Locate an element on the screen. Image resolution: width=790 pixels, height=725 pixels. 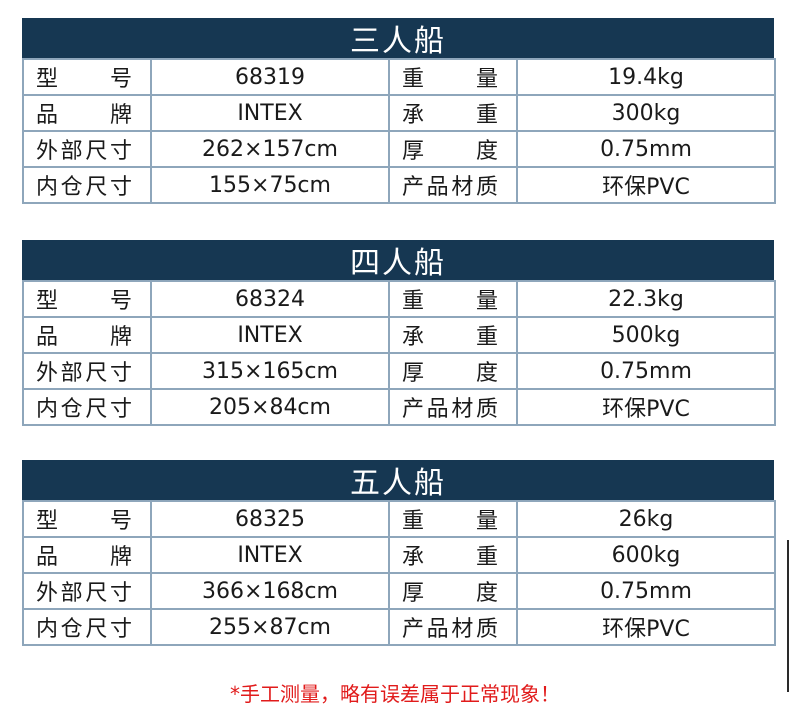
block-title: 三人船 is located at coordinates (398, 38).